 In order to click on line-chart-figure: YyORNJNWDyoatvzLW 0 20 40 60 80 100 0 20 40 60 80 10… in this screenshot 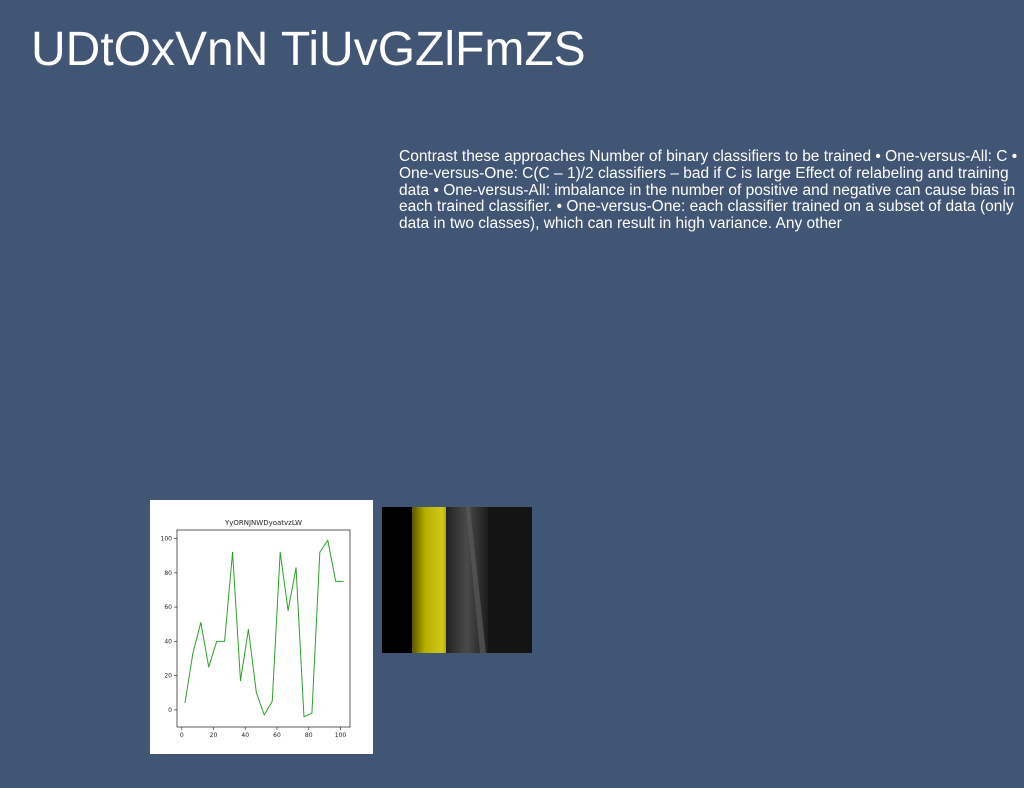, I will do `click(261, 627)`.